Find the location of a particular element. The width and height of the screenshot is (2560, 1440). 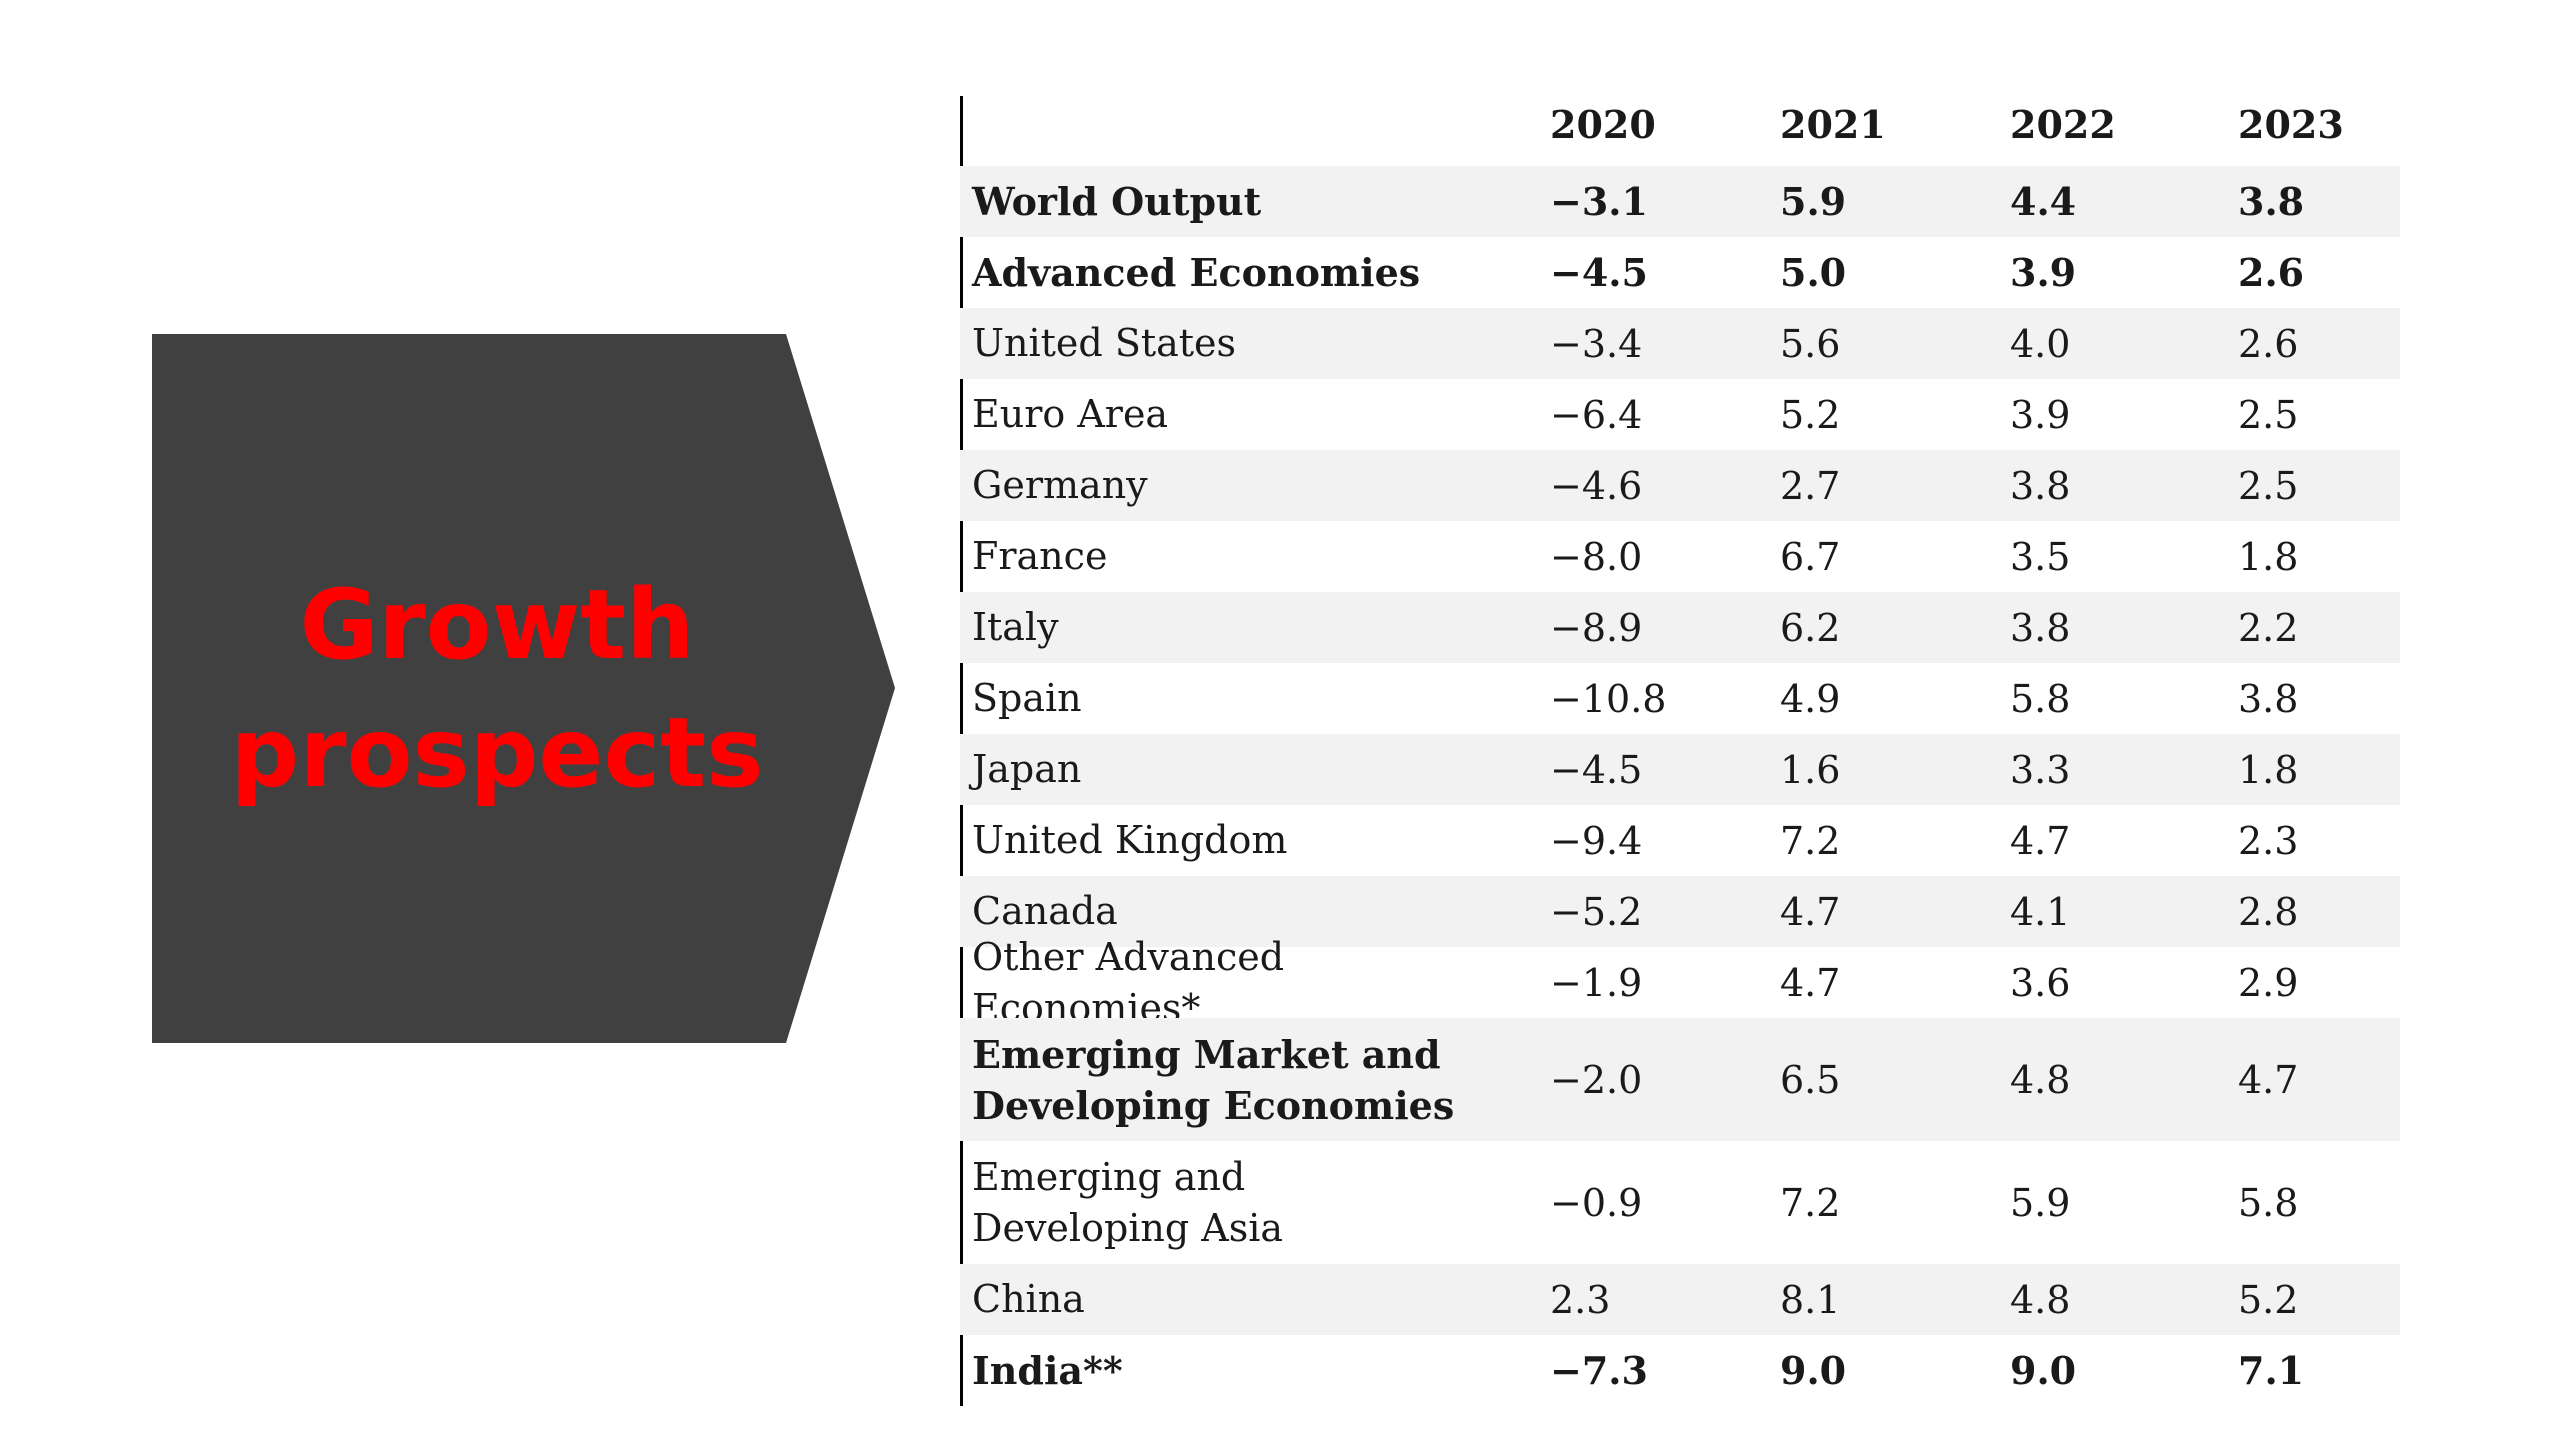

table-row: France −8.0 6.7 3.5 1.8 is located at coordinates (1680, 556).